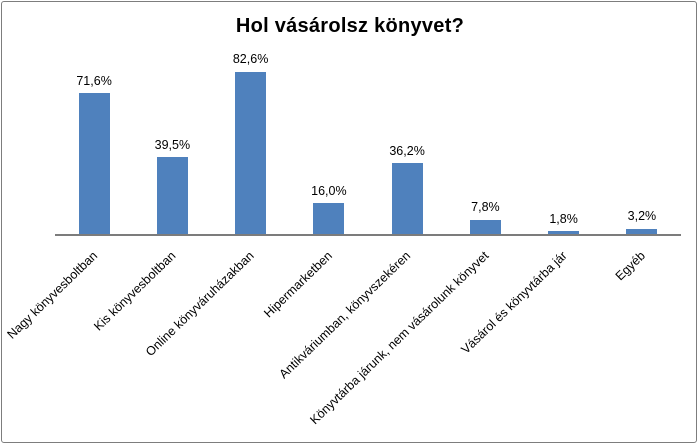  I want to click on svg-text: Antikváriumban, könyvszekéren, so click(345, 315).